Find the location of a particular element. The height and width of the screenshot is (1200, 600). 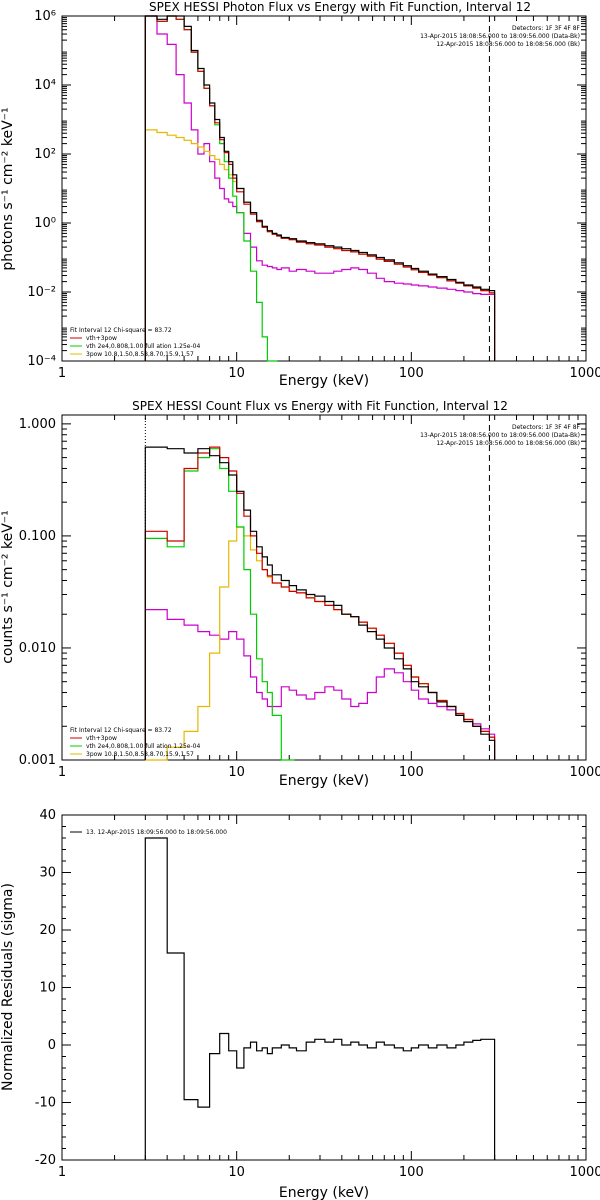

y-tick-label: 1.000 is located at coordinates (37, 424).